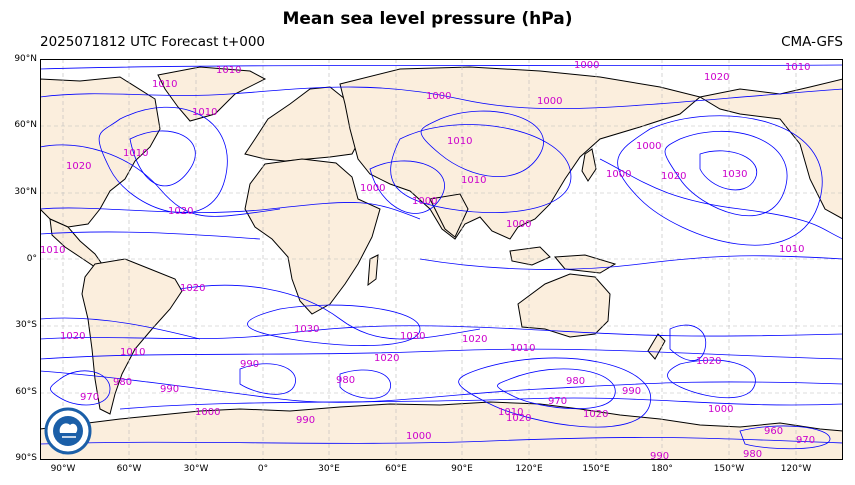 The height and width of the screenshot is (485, 855). What do you see at coordinates (129, 469) in the screenshot?
I see `lon-label: 60°W` at bounding box center [129, 469].